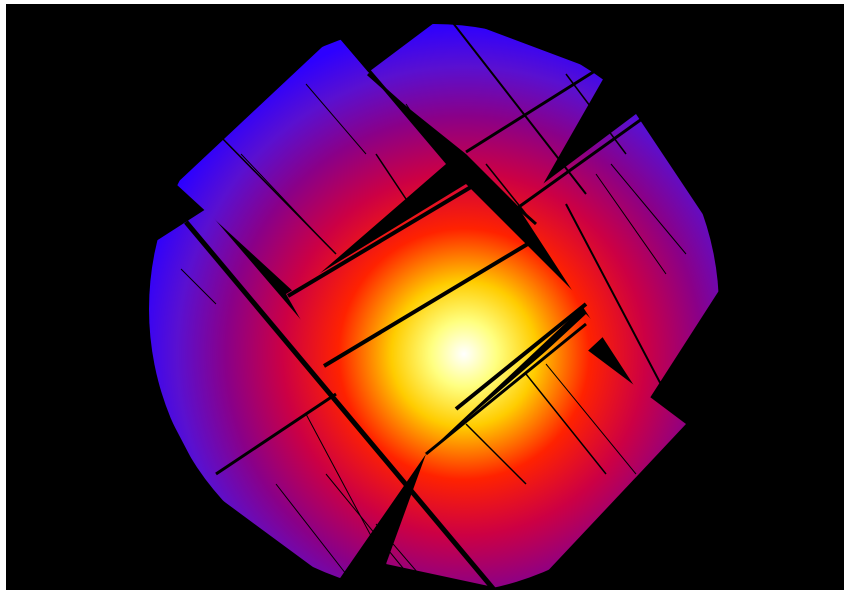 The width and height of the screenshot is (849, 594). Describe the element at coordinates (486, 119) in the screenshot. I see `tile-top-right` at that location.